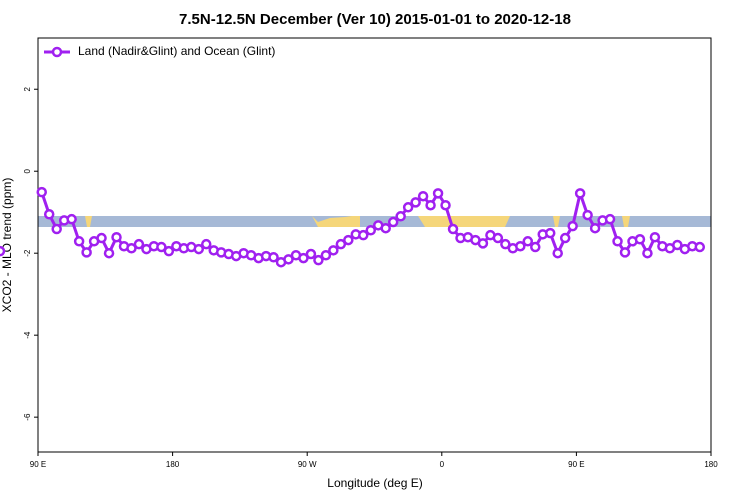 The image size is (750, 500). What do you see at coordinates (7, 245) in the screenshot?
I see `y-axis-label: XCO2 - MLO trend (ppm)` at bounding box center [7, 245].